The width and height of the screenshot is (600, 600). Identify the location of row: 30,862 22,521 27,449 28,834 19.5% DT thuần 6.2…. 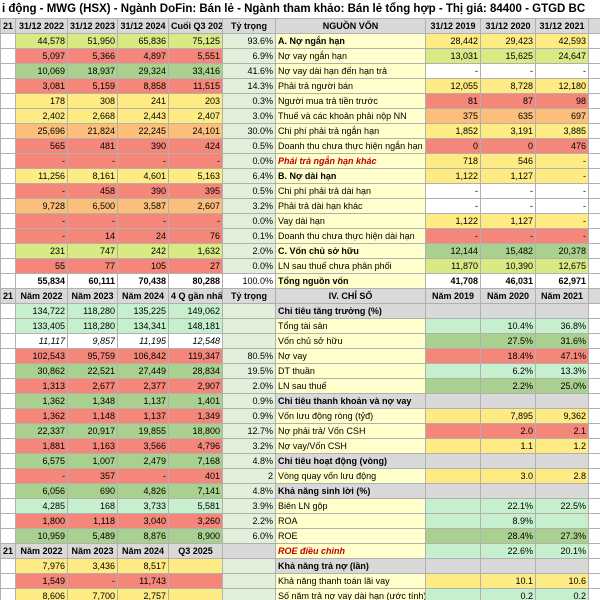
(300, 371).